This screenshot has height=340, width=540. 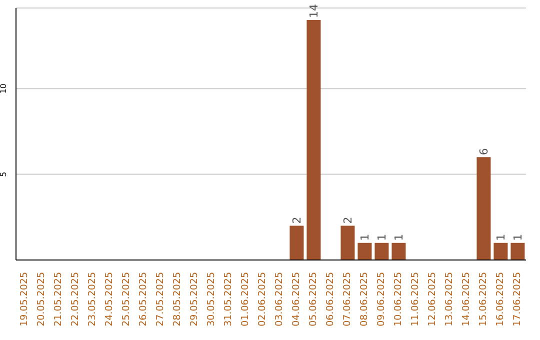 What do you see at coordinates (313, 299) in the screenshot?
I see `x-tick-label: 05.06.2025` at bounding box center [313, 299].